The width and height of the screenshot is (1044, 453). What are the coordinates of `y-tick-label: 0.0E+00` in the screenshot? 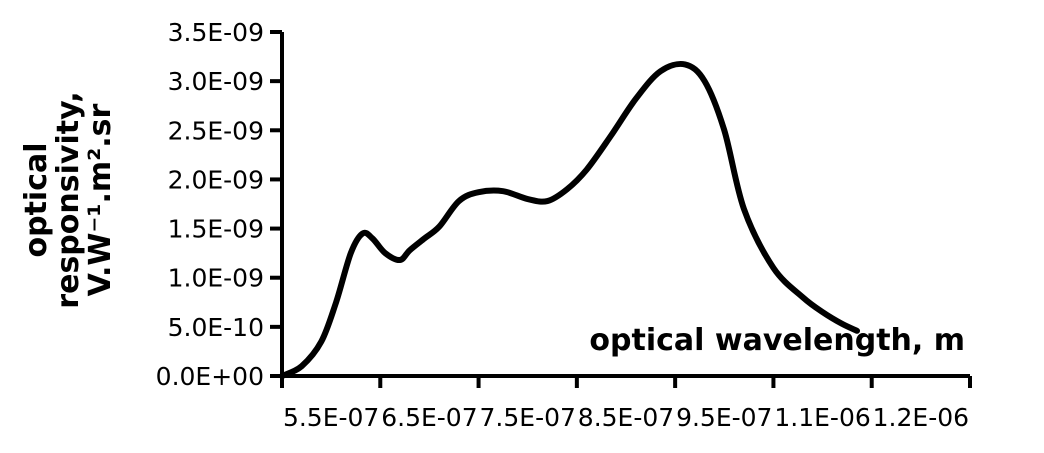 It's located at (210, 376).